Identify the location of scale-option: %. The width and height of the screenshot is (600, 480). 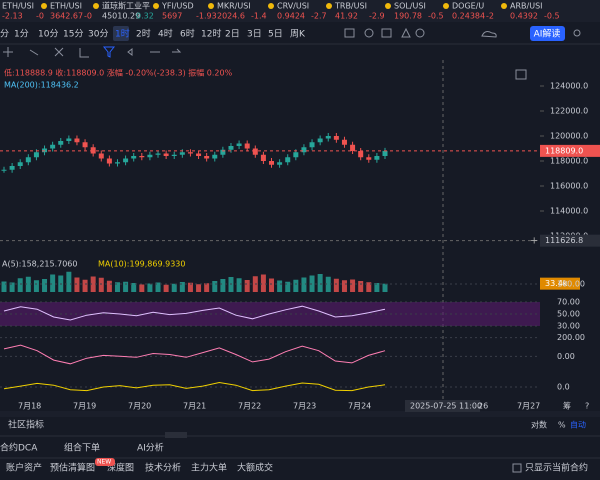
(562, 425).